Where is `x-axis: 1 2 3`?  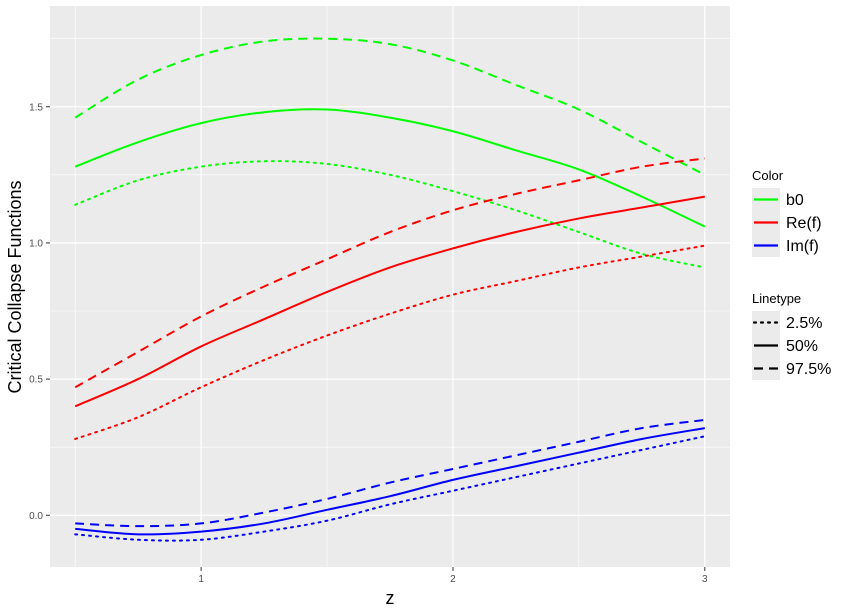 x-axis: 1 2 3 is located at coordinates (453, 576).